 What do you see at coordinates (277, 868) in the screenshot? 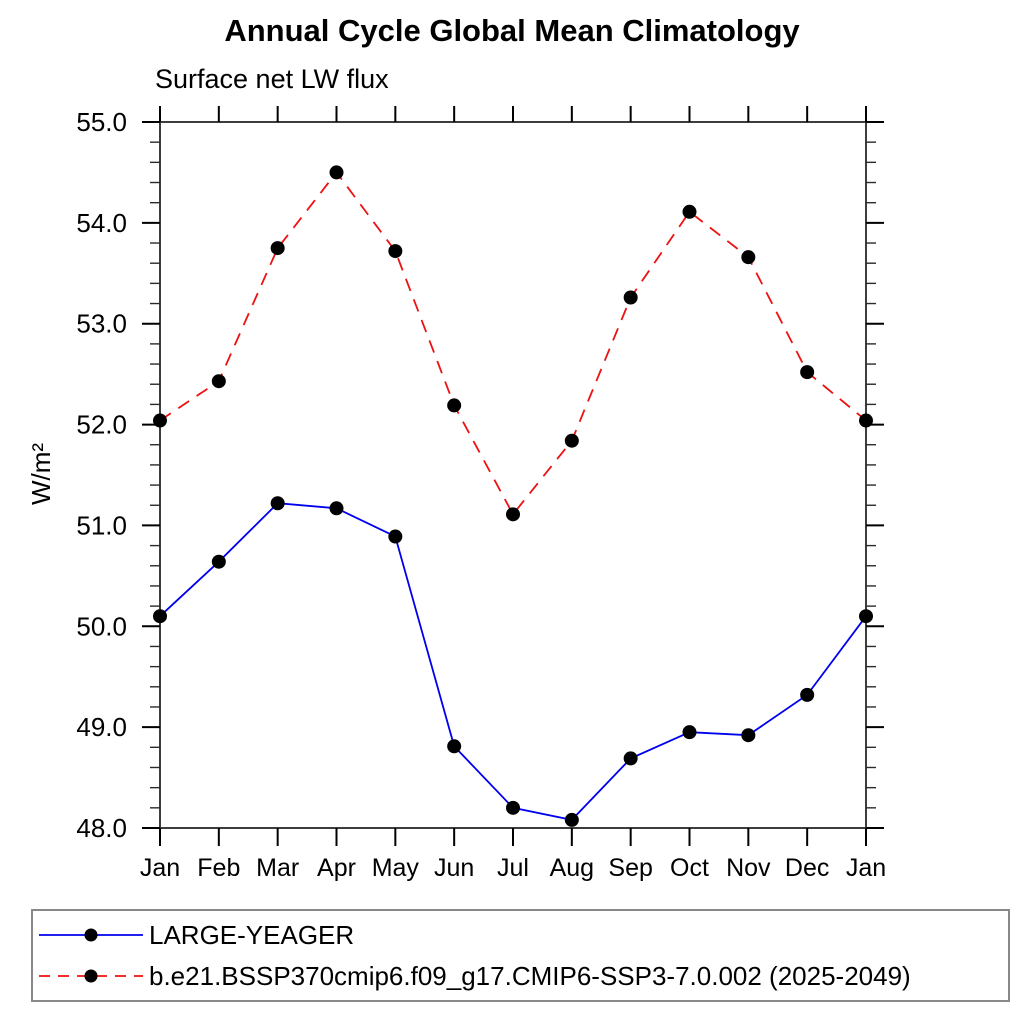
I see `x-axis-tick-label: Mar` at bounding box center [277, 868].